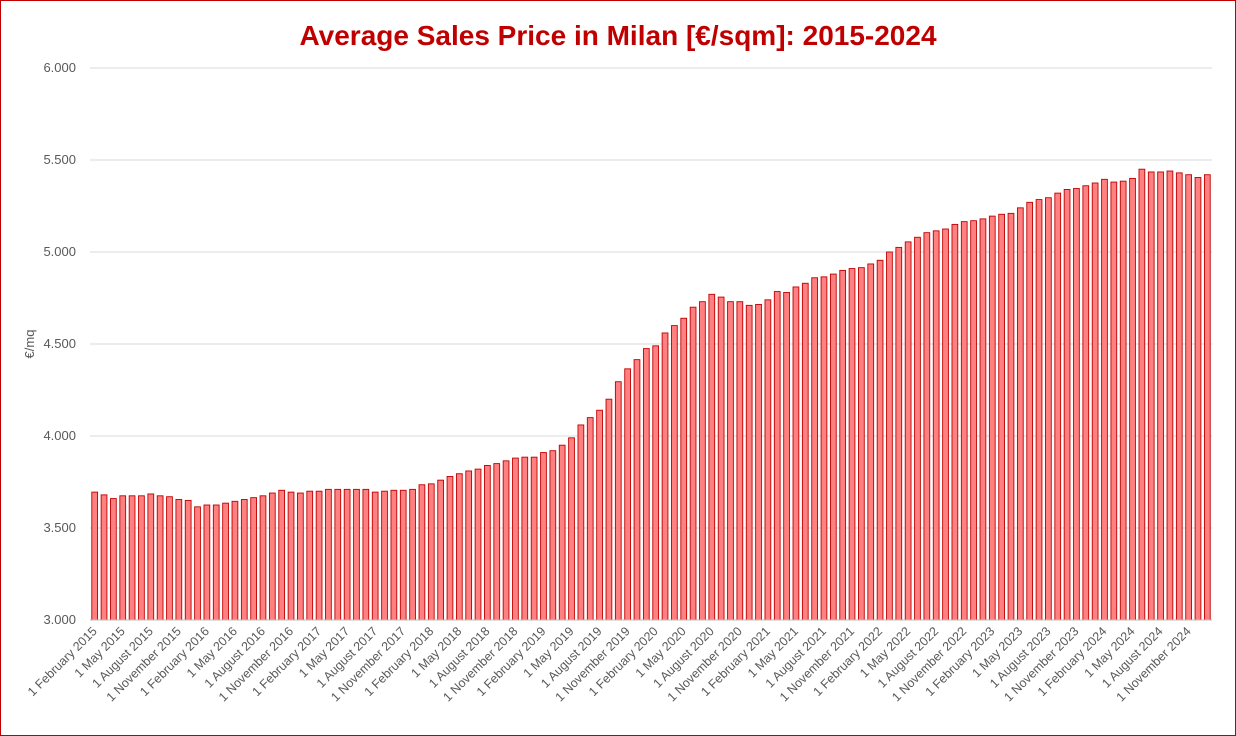  I want to click on y-tick-label: 5.000, so click(59, 251).